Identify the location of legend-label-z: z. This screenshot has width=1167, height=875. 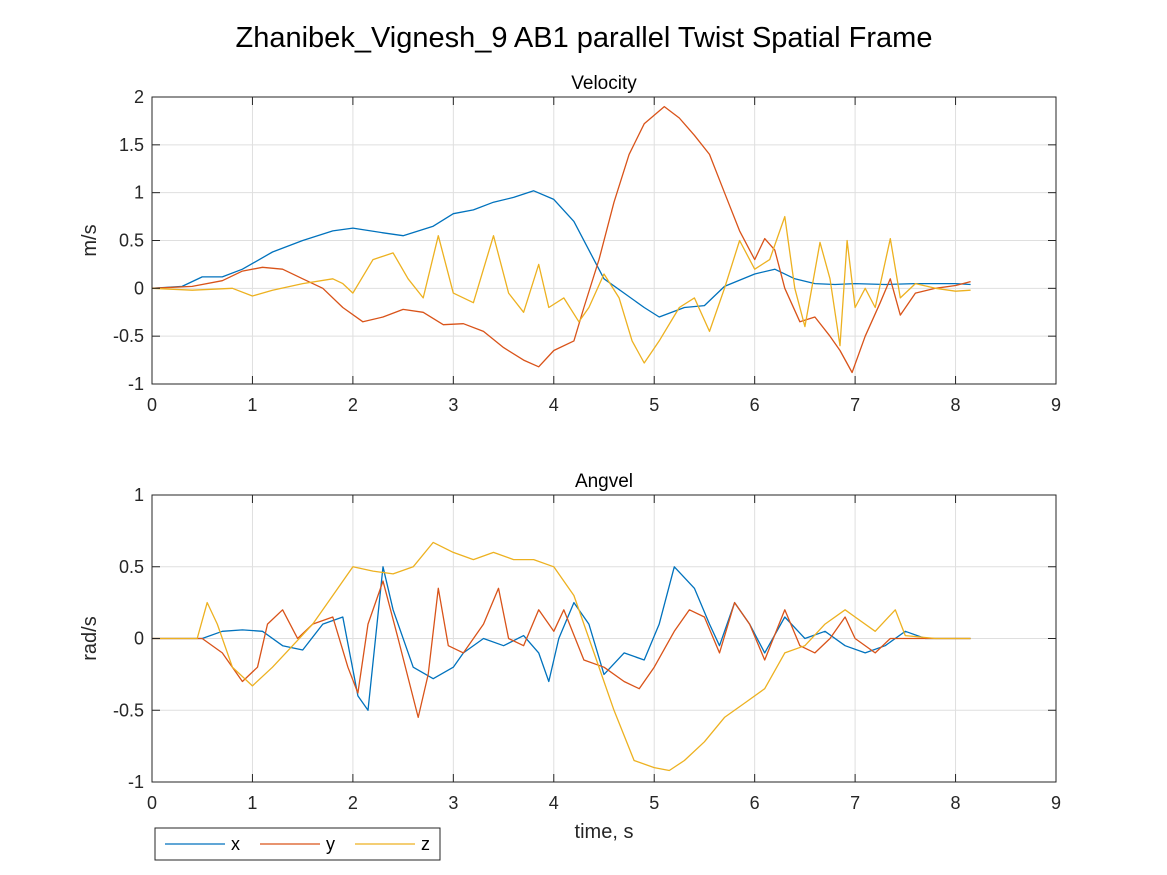
(425, 844).